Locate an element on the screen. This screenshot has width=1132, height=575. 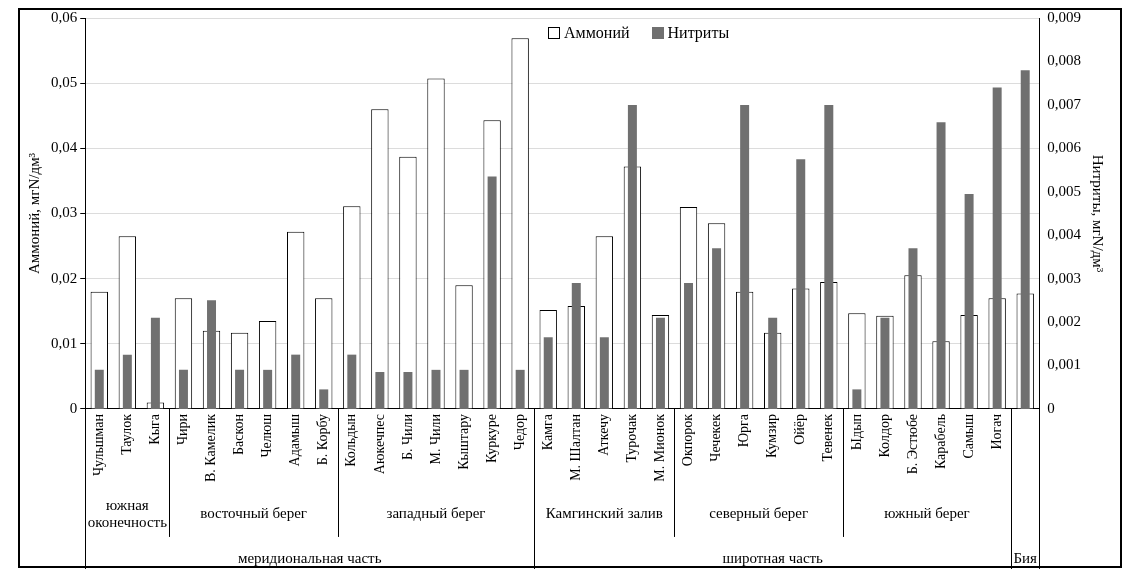
x-tick-label: Окпорок is located at coordinates (688, 440).